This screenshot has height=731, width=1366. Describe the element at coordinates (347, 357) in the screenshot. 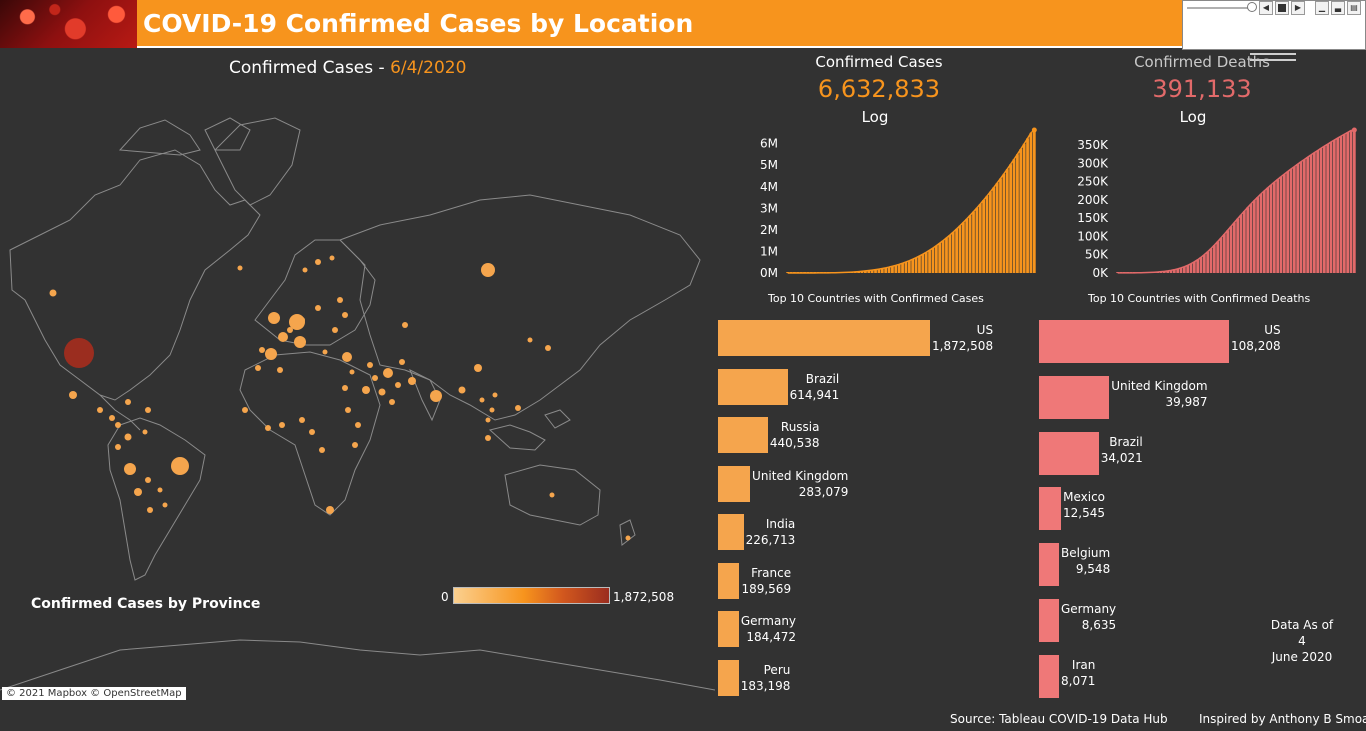

I see `bubble-turkey` at that location.